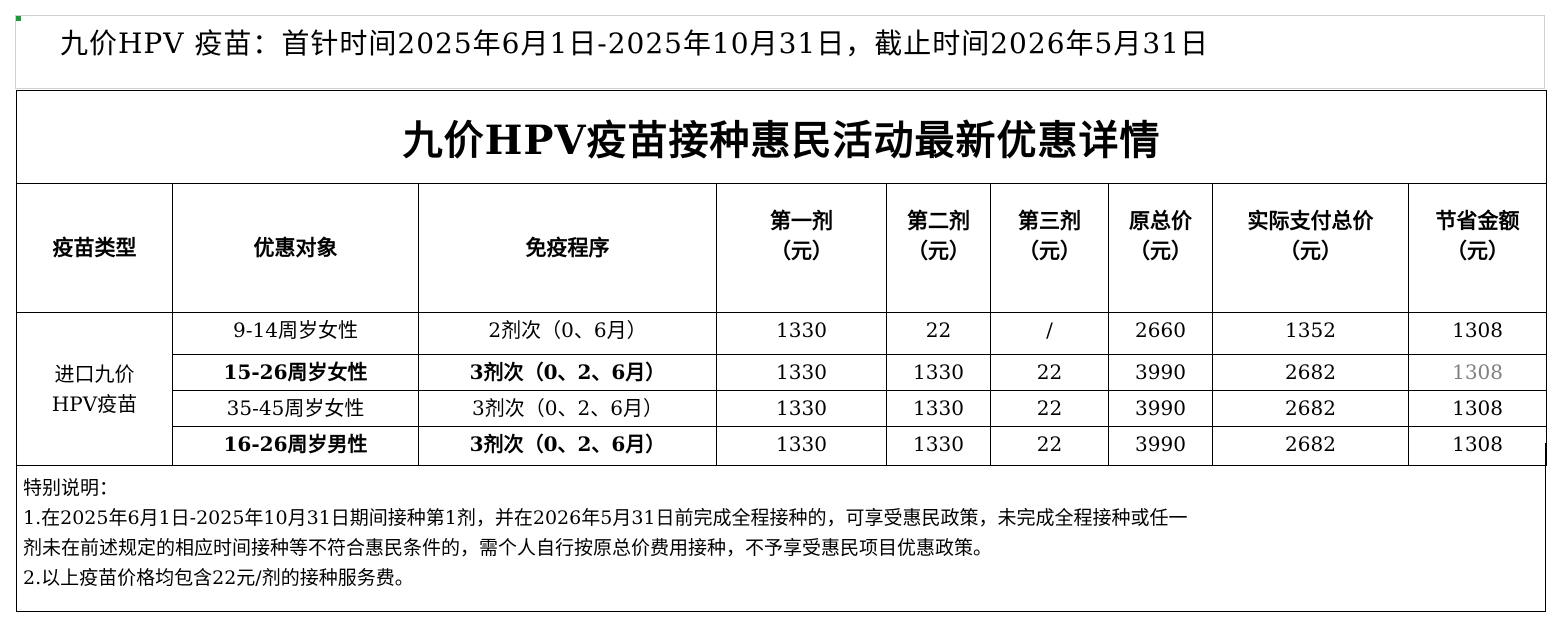 This screenshot has height=628, width=1562. Describe the element at coordinates (218, 578) in the screenshot. I see `note-line: 2.以上疫苗价格均包含22元/剂的接种服务费。` at that location.